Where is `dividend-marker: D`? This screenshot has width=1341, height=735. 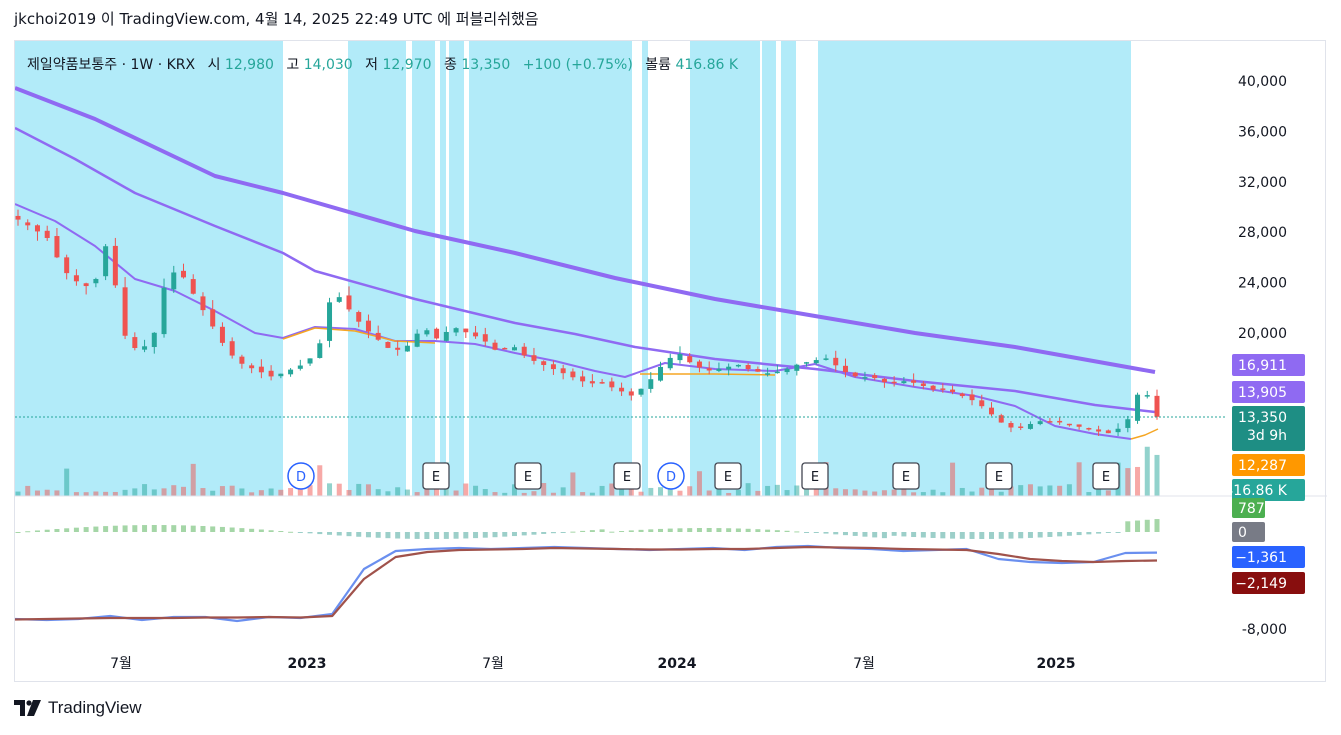 dividend-marker: D is located at coordinates (671, 476).